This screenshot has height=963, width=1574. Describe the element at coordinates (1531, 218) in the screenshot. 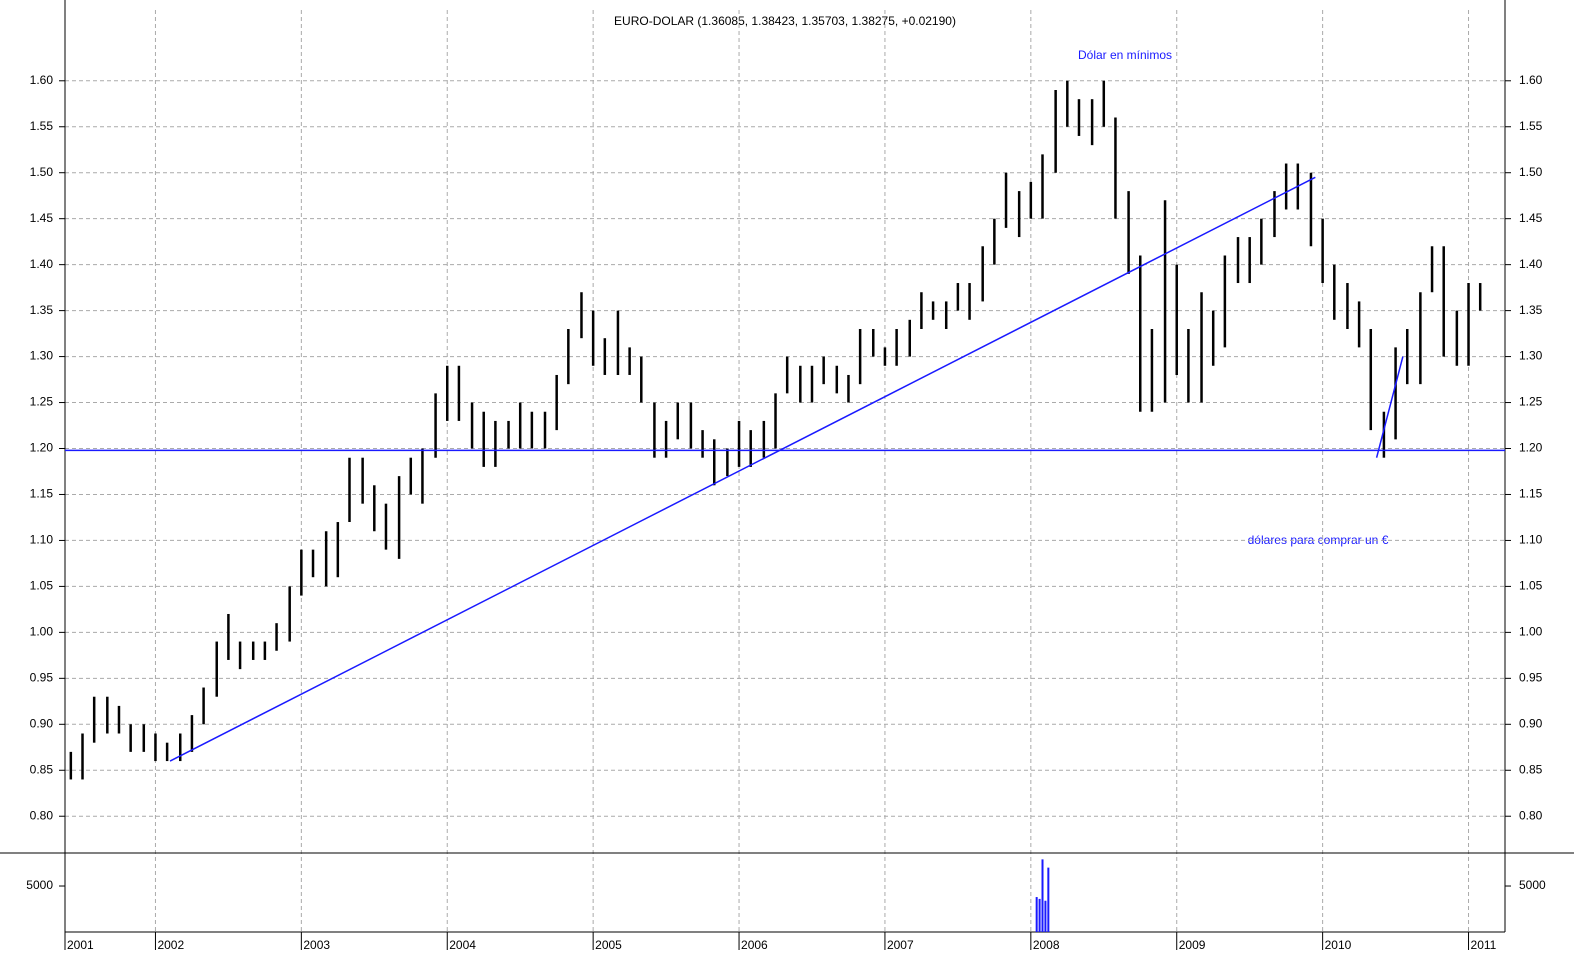

I see `y2-tick-label: 1.45` at that location.